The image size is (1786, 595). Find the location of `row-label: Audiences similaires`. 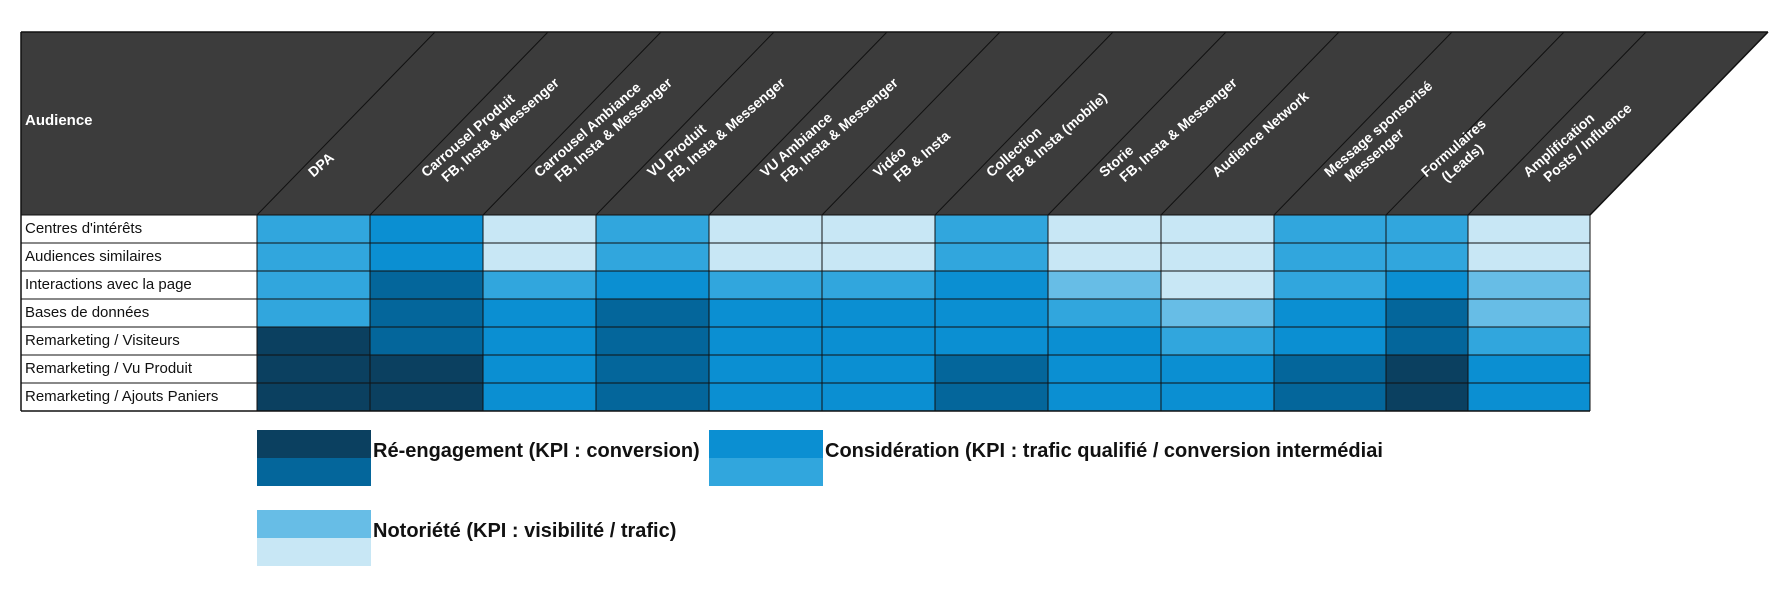

row-label: Audiences similaires is located at coordinates (93, 256).